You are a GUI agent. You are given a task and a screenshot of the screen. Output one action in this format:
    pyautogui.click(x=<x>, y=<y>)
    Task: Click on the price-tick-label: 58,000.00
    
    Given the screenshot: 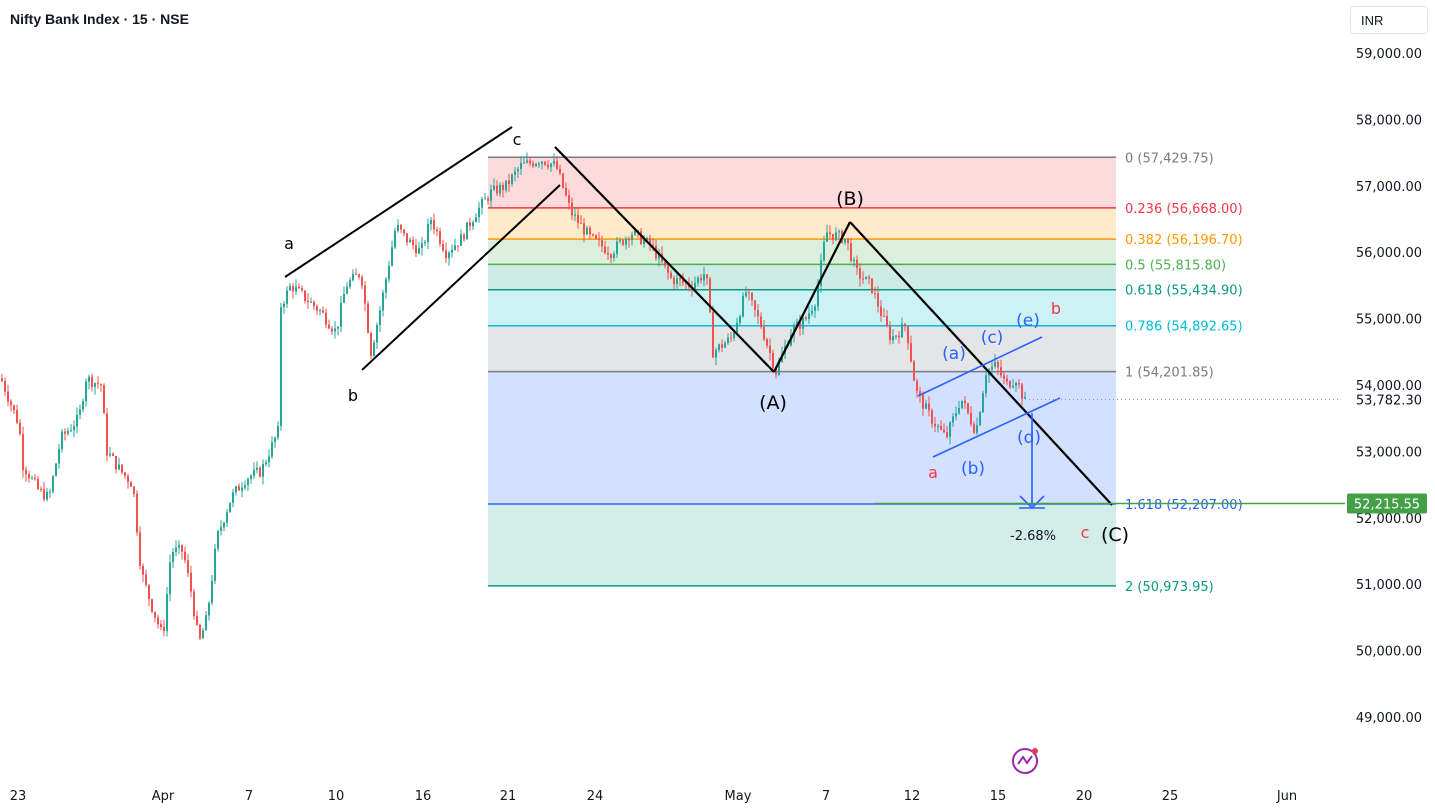 What is the action you would take?
    pyautogui.click(x=1389, y=120)
    